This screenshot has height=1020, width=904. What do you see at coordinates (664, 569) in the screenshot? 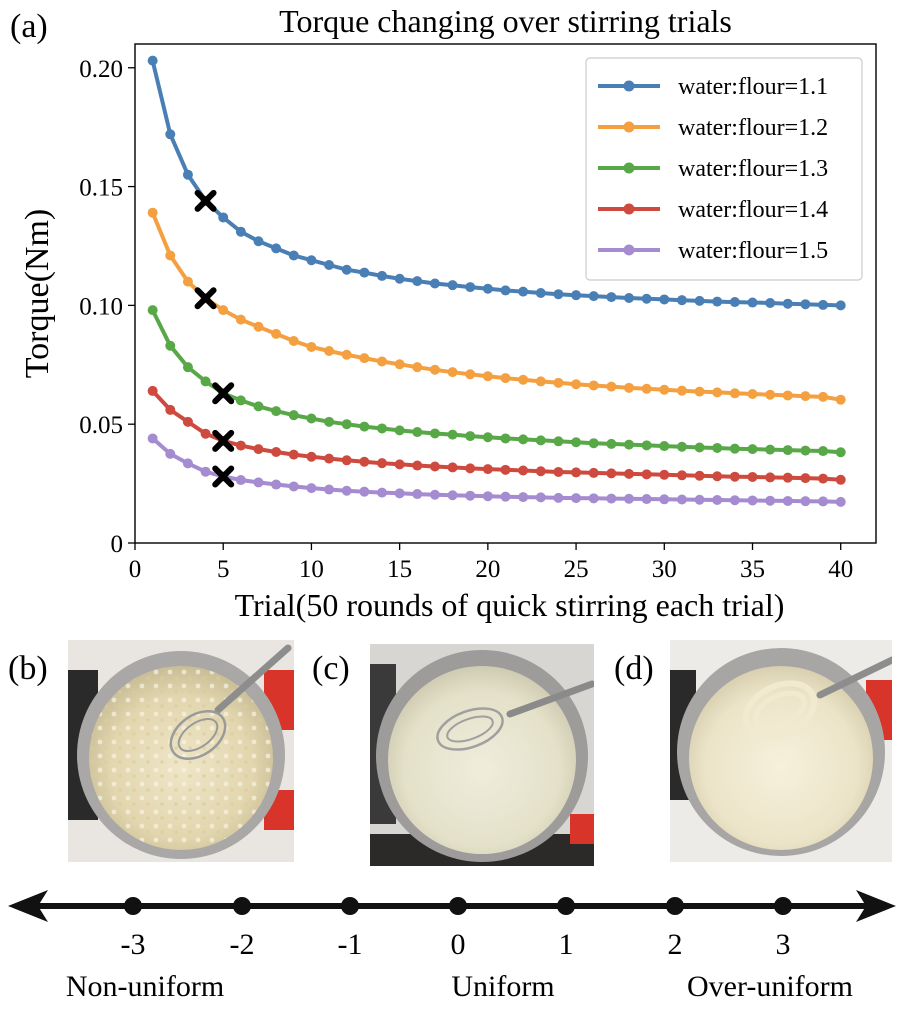
I see `x-tick-label: 30` at bounding box center [664, 569].